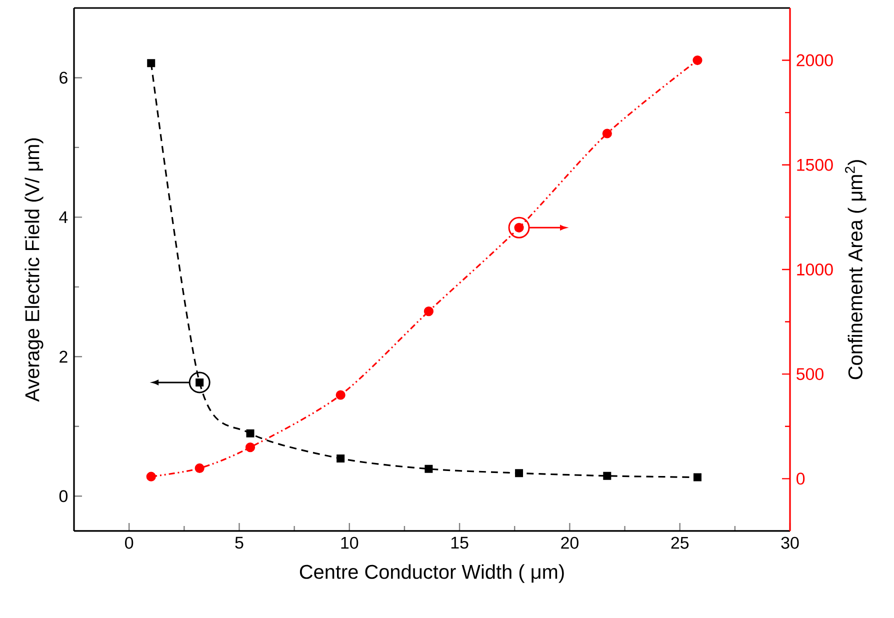  What do you see at coordinates (239, 542) in the screenshot?
I see `x-tick-label: 5` at bounding box center [239, 542].